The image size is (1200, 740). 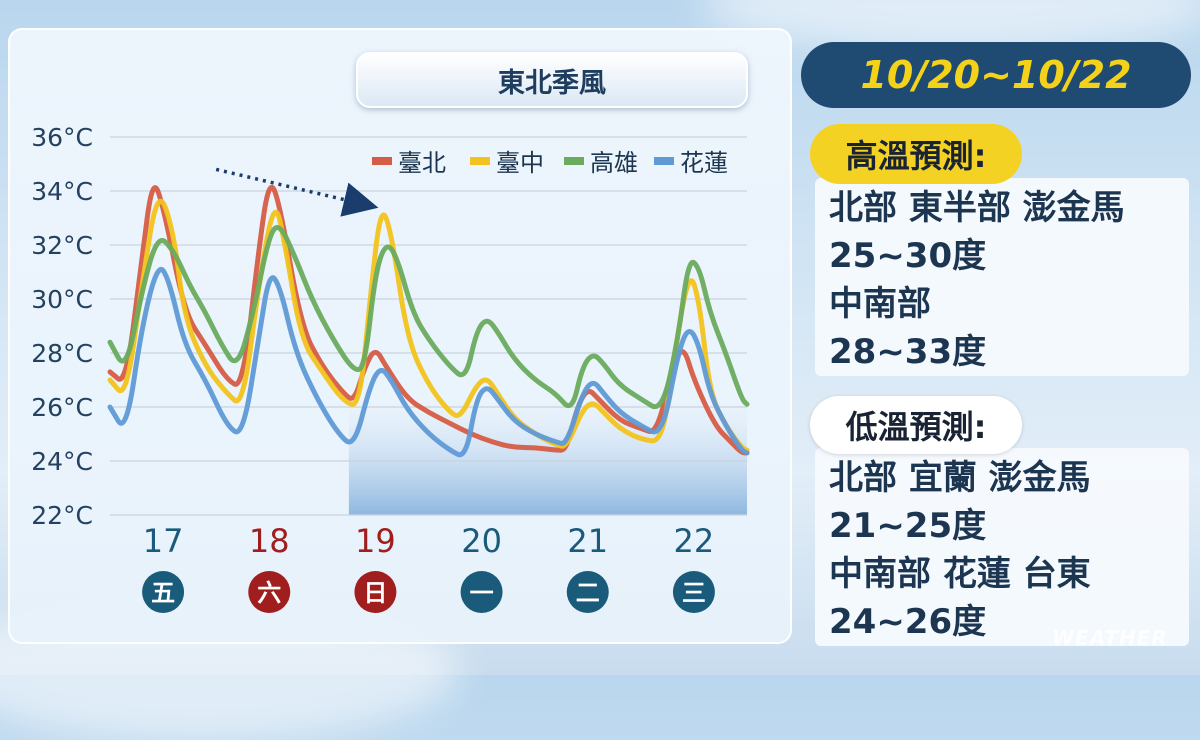 What do you see at coordinates (62, 191) in the screenshot?
I see `y-tick-label: 34°C` at bounding box center [62, 191].